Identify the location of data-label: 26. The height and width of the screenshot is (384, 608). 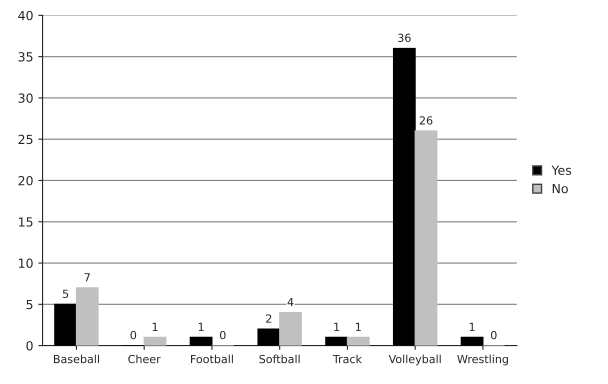
(426, 120).